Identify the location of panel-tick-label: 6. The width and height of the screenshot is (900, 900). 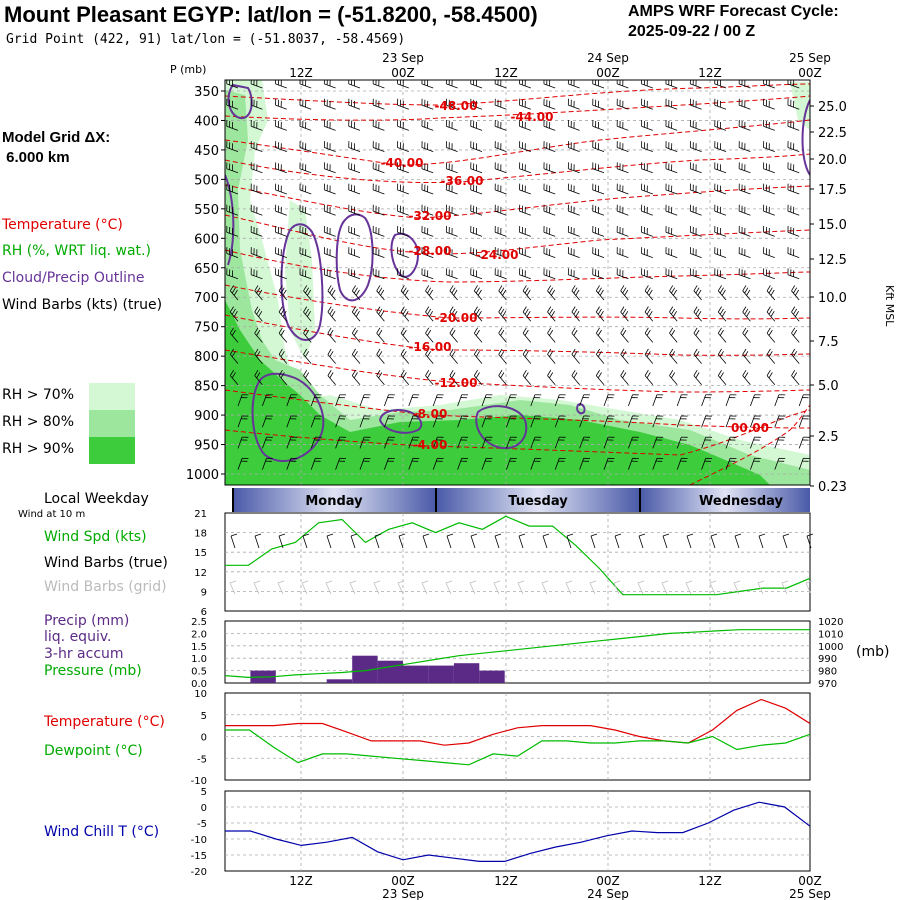
(204, 612).